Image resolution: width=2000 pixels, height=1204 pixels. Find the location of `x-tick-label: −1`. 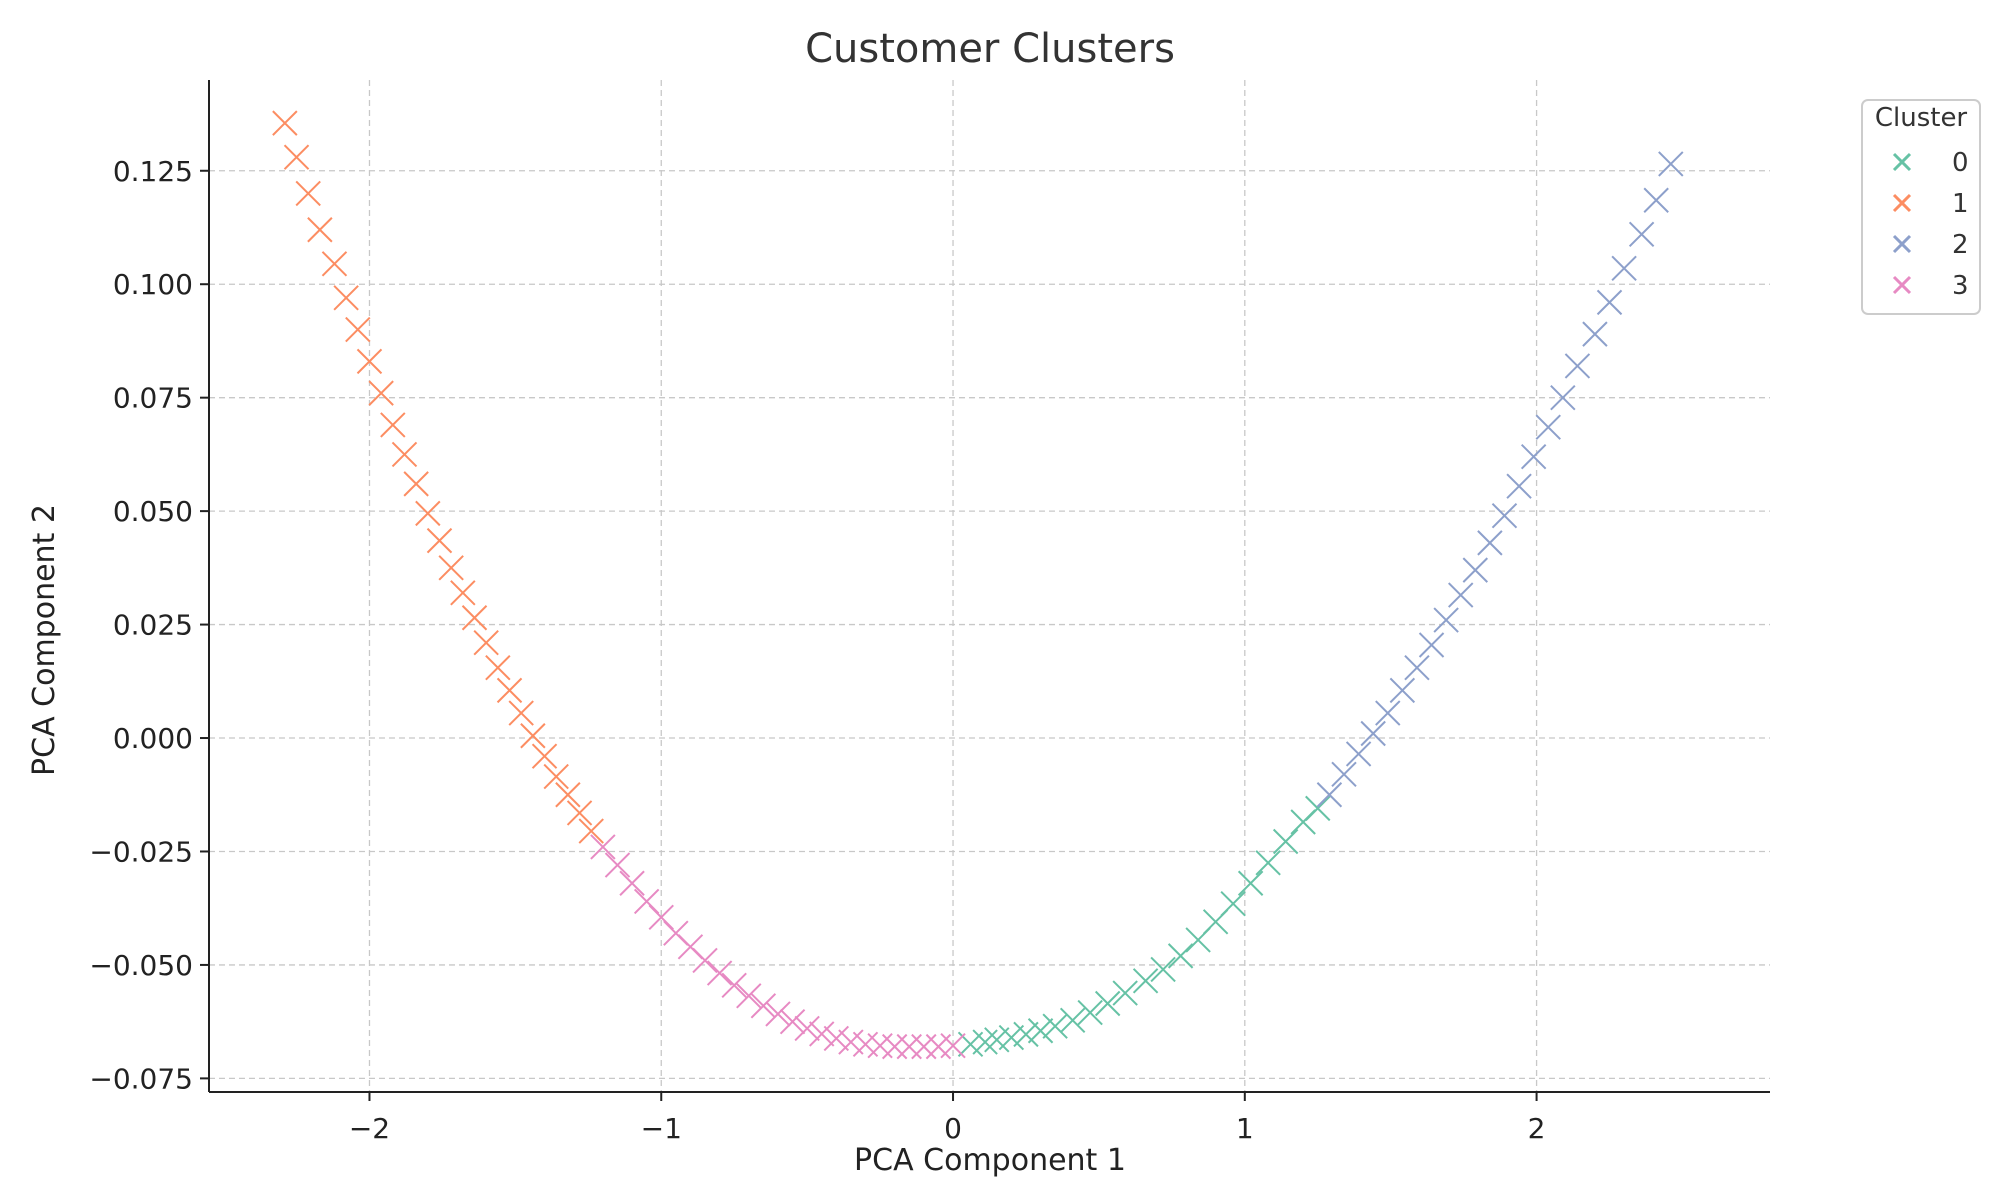

x-tick-label: −1 is located at coordinates (661, 1128).